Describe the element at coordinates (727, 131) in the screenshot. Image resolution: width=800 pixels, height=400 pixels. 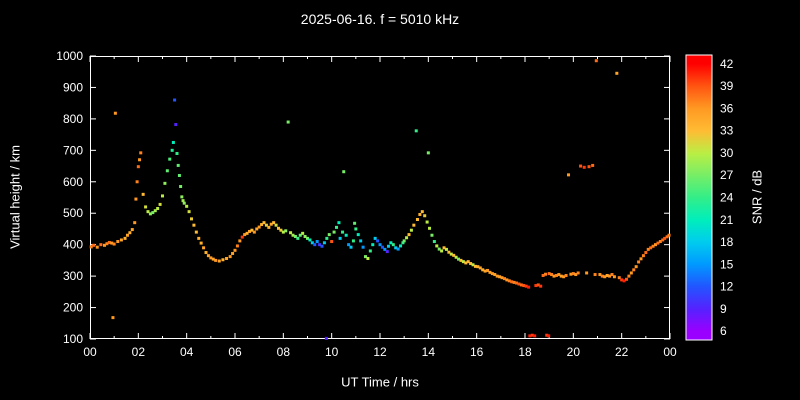
I see `svg-text: 33` at that location.